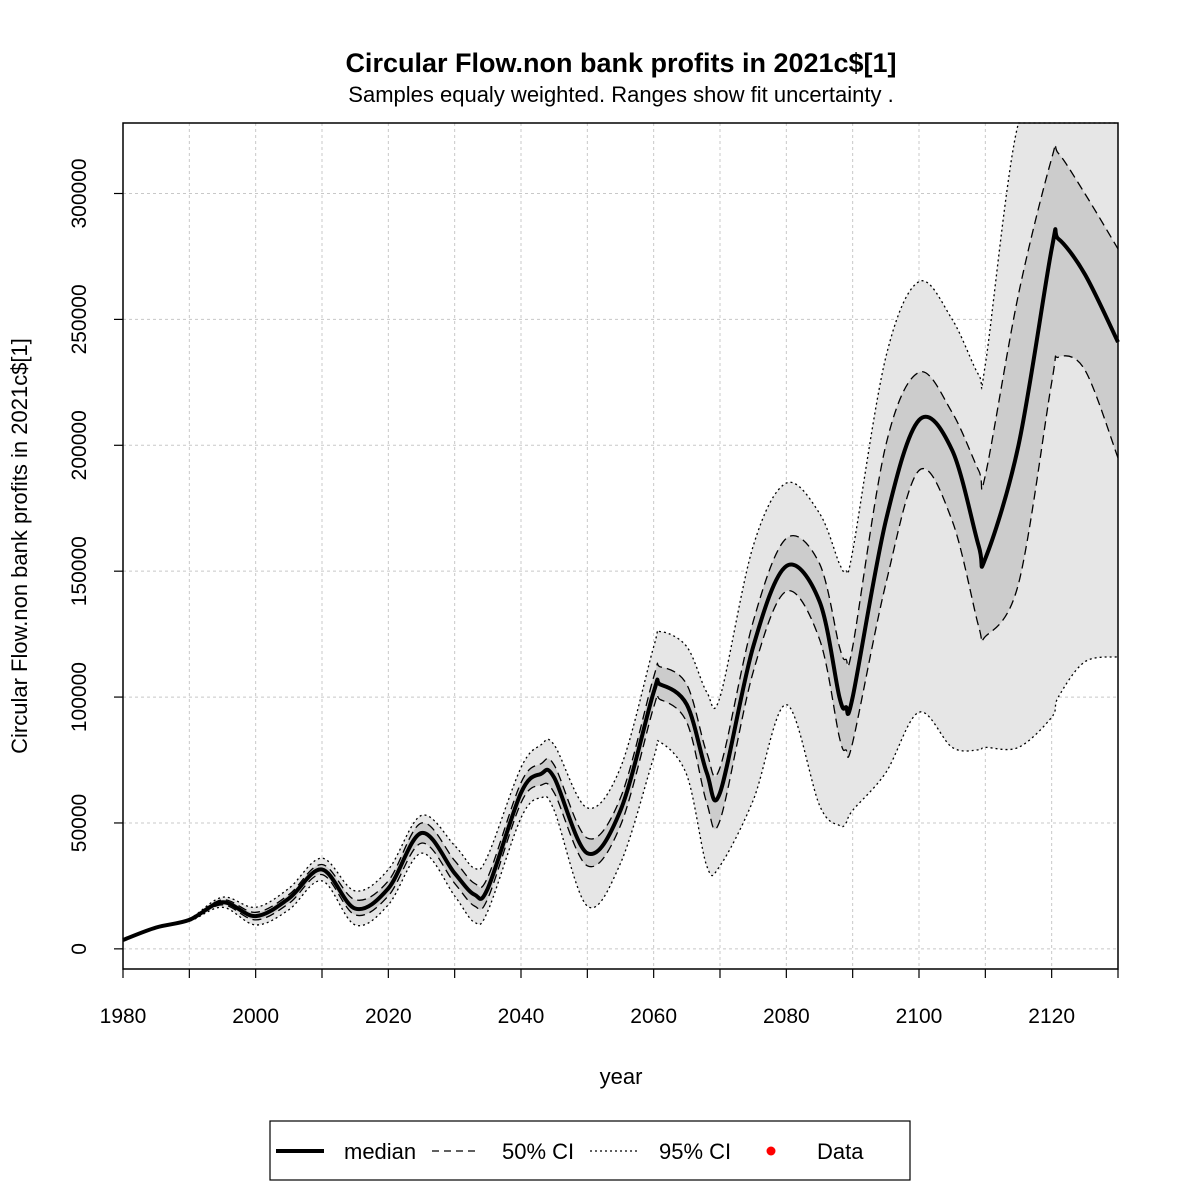 The image size is (1181, 1186). Describe the element at coordinates (695, 1151) in the screenshot. I see `legend-ci95-label: 95% CI` at that location.